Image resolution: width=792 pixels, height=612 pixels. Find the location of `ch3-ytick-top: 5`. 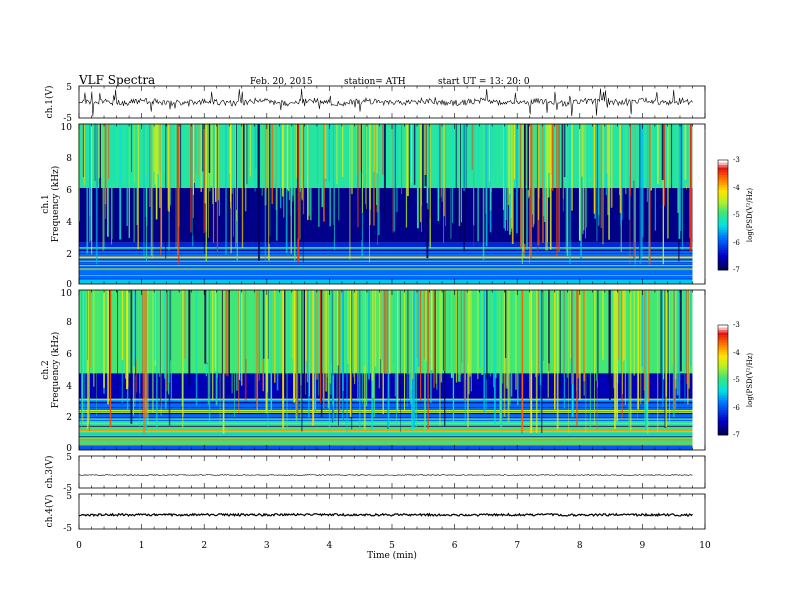

ch3-ytick-top: 5 is located at coordinates (69, 458).